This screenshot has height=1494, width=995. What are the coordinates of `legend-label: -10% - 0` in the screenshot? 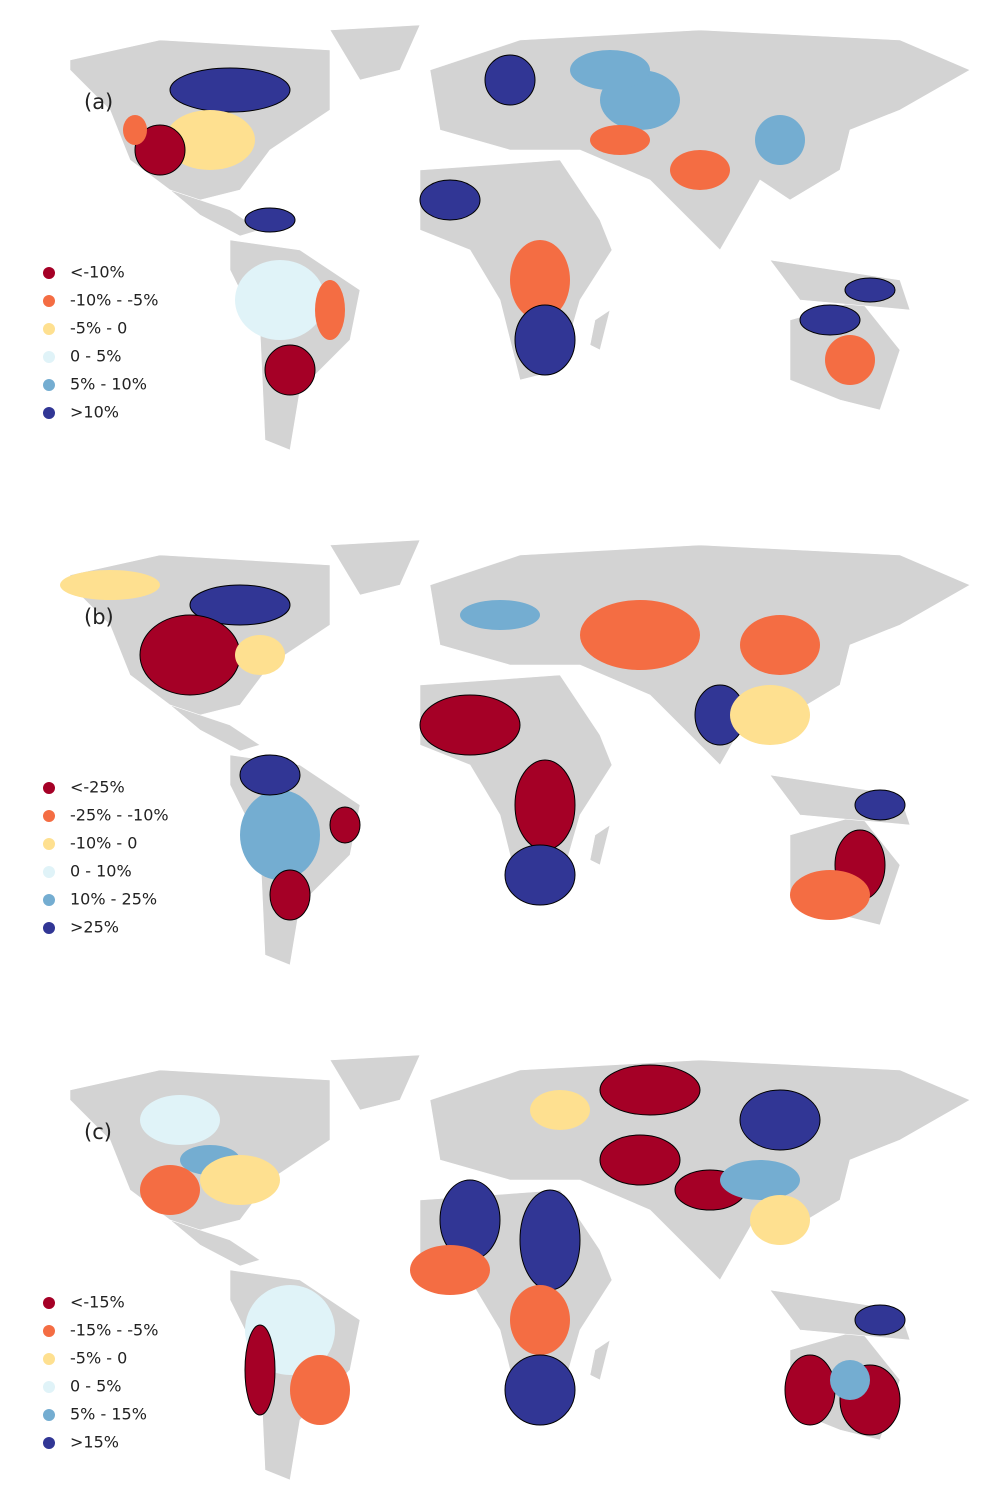 It's located at (103, 843).